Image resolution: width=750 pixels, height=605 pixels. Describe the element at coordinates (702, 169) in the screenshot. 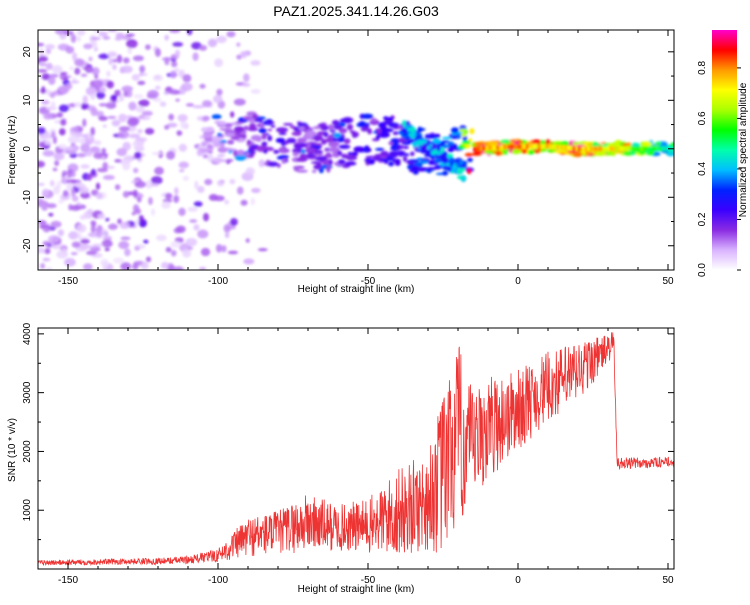

I see `colorbar-tick-label: 0.4` at that location.